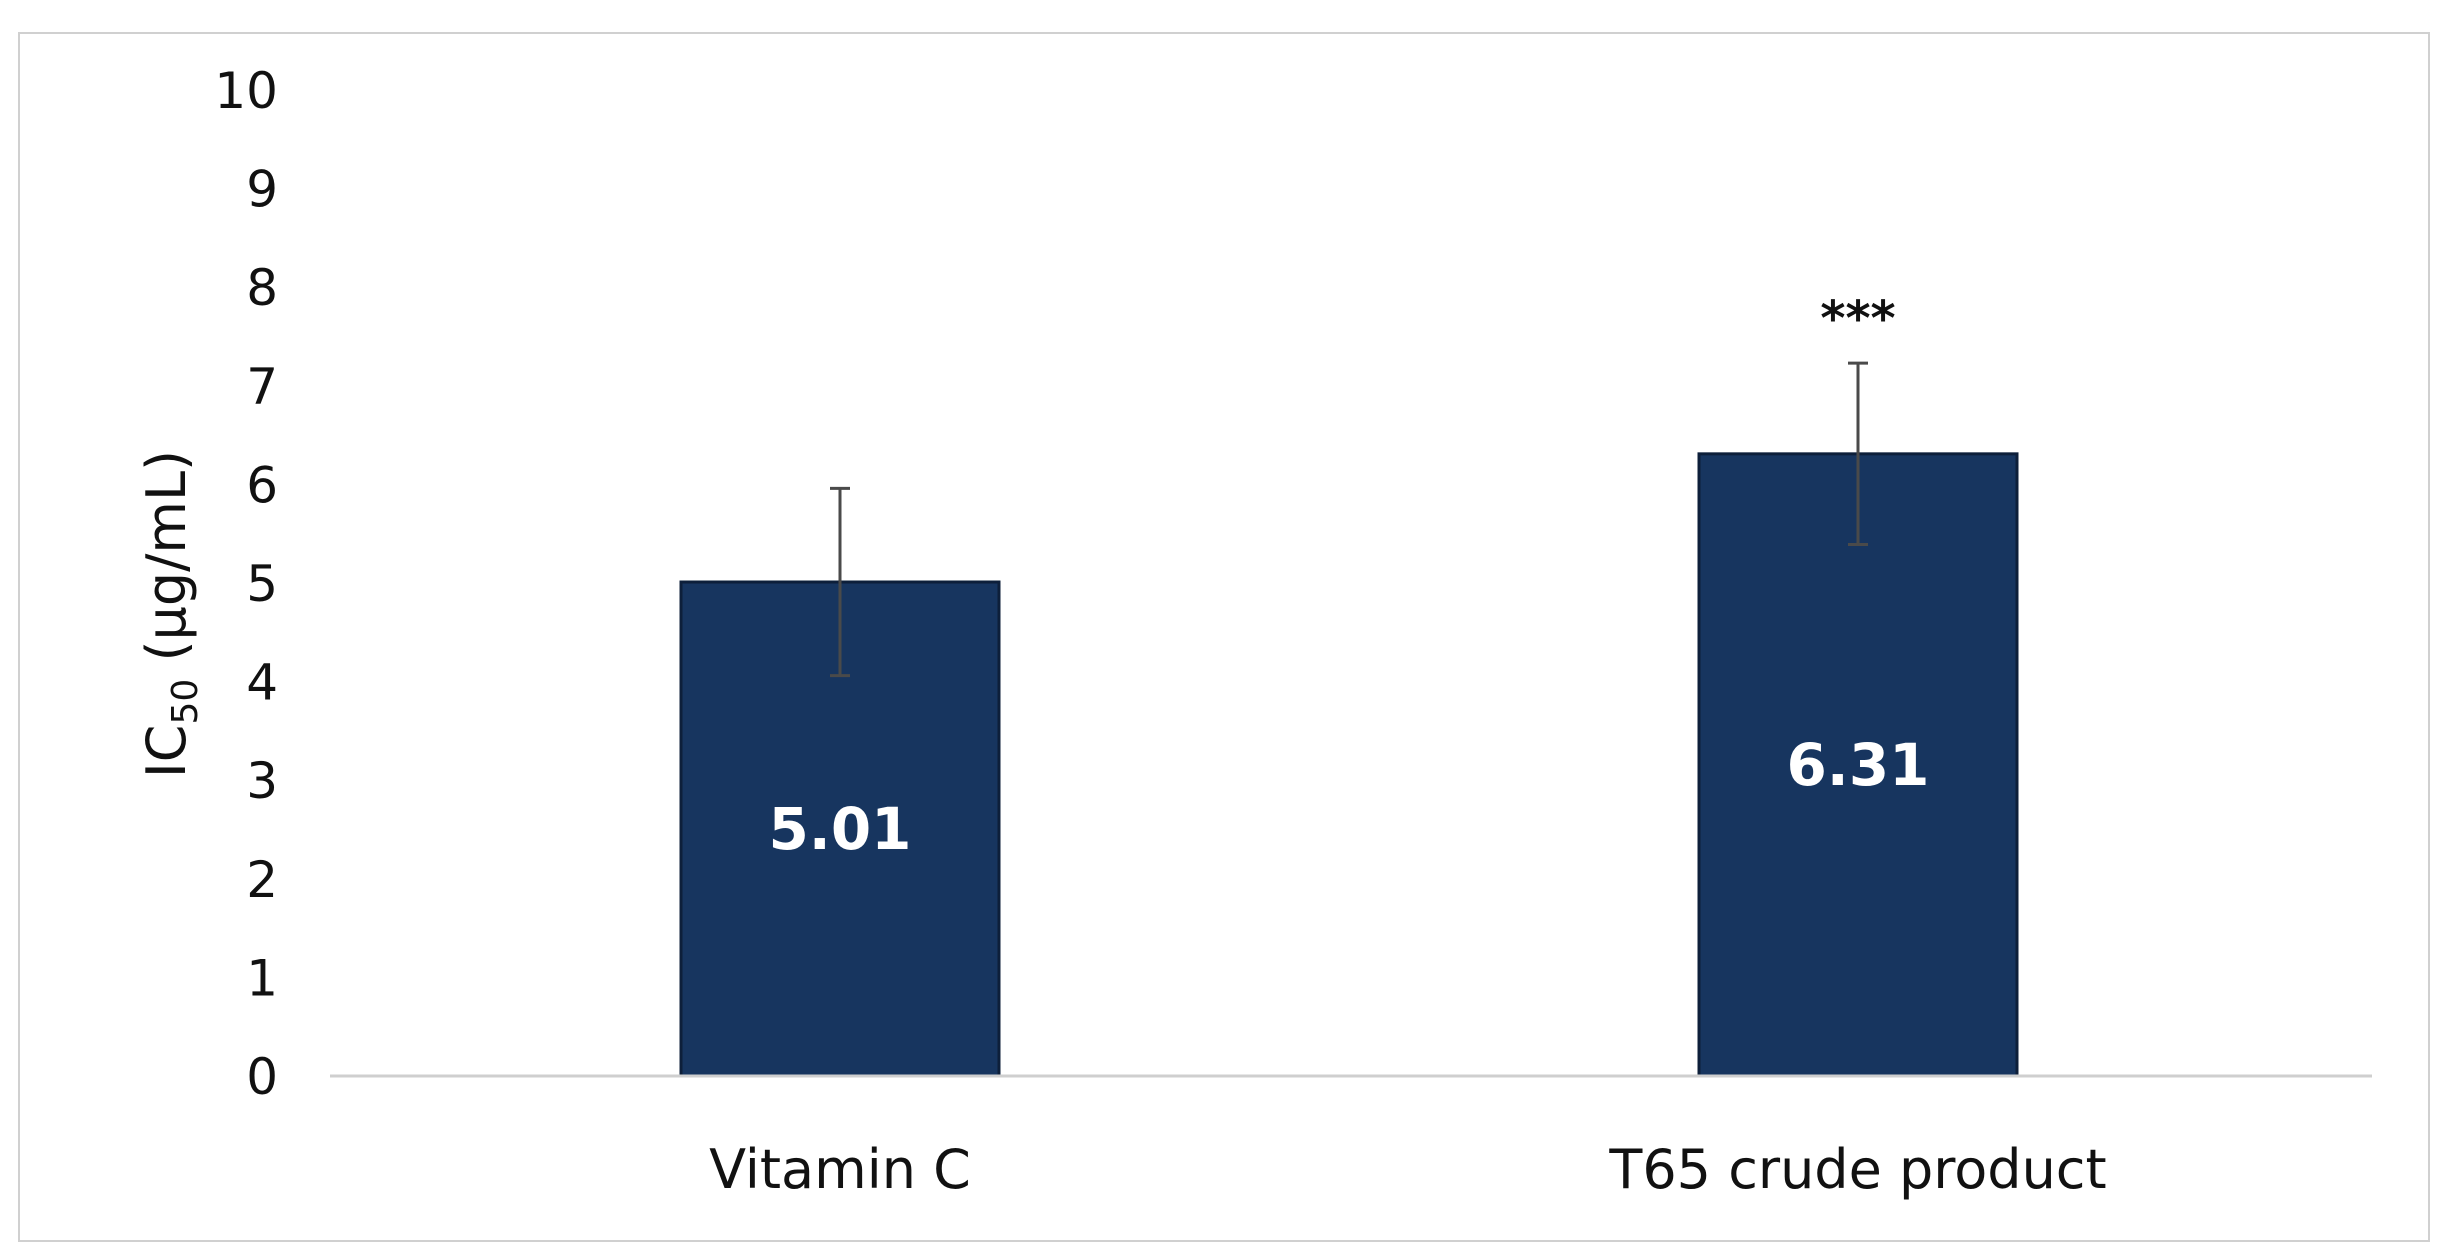 Image resolution: width=2453 pixels, height=1258 pixels. What do you see at coordinates (262, 584) in the screenshot?
I see `y-tick-label: 5` at bounding box center [262, 584].